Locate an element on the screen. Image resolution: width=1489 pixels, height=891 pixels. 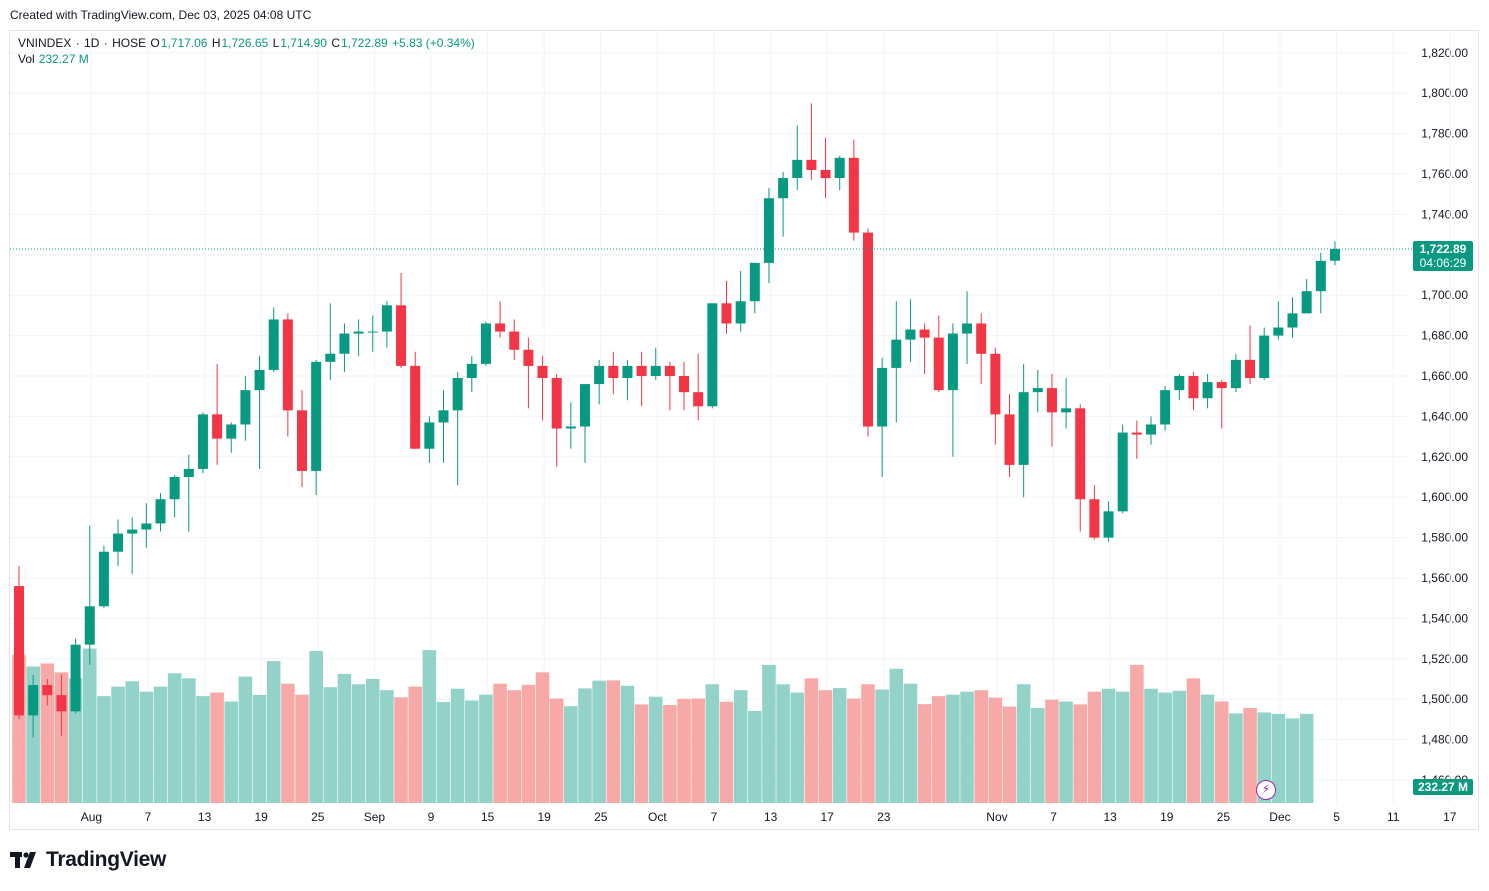
bar-countdown: 04:06:29 is located at coordinates (1443, 263).